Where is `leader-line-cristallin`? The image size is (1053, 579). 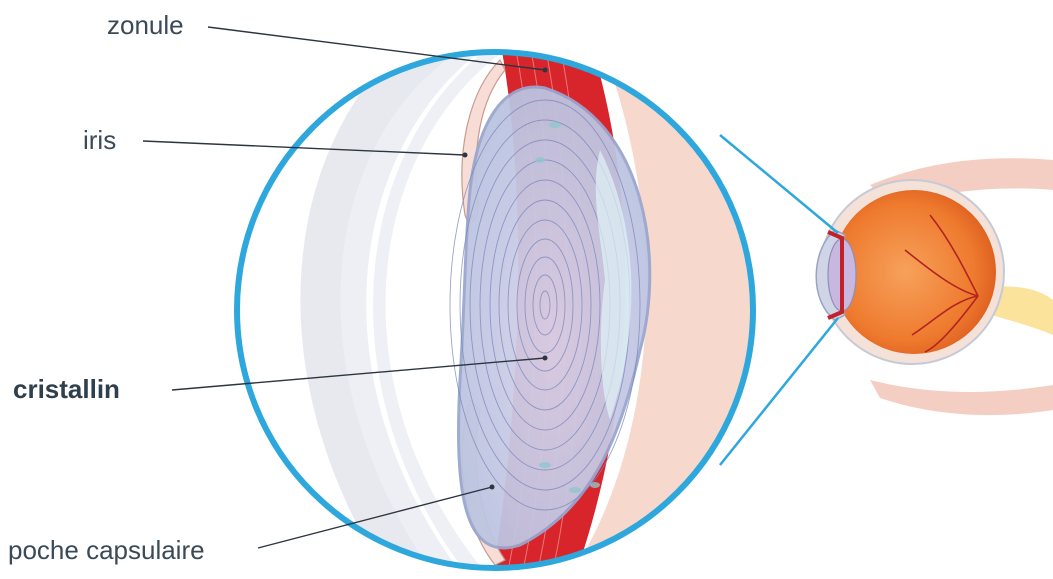
leader-line-cristallin is located at coordinates (358, 374).